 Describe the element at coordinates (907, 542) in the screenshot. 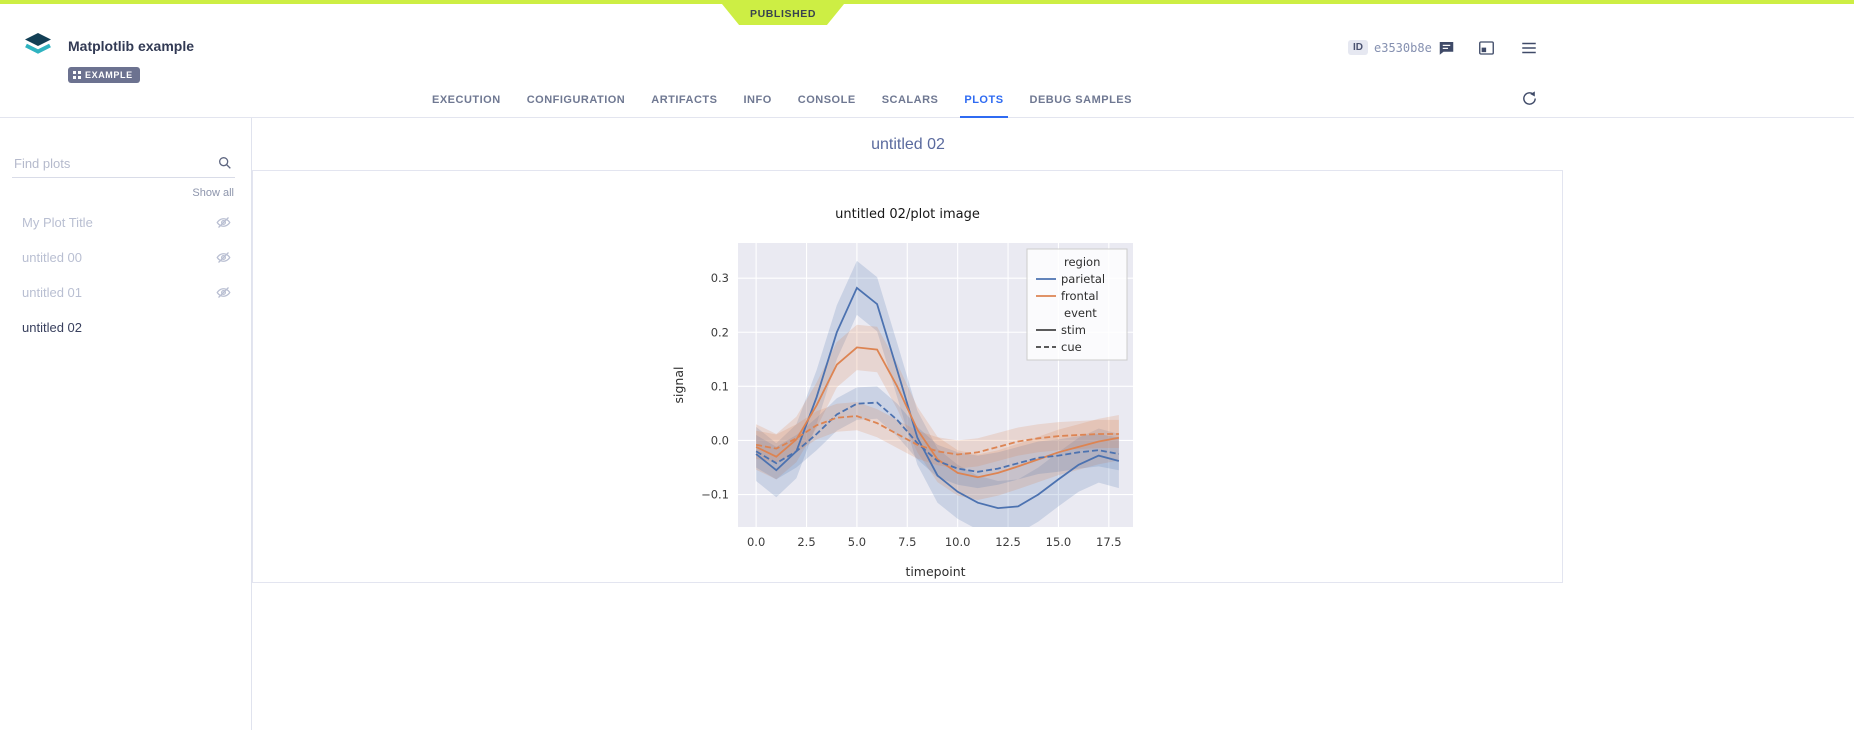

I see `svg-text: 7.5` at that location.